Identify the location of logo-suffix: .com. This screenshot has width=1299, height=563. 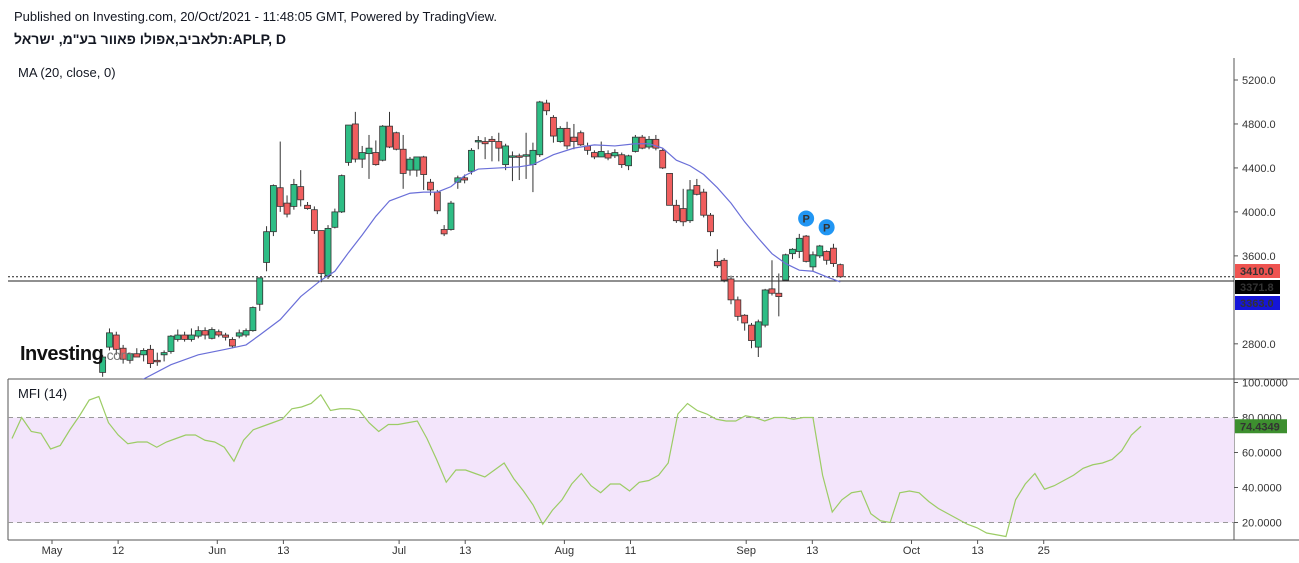
(117, 355).